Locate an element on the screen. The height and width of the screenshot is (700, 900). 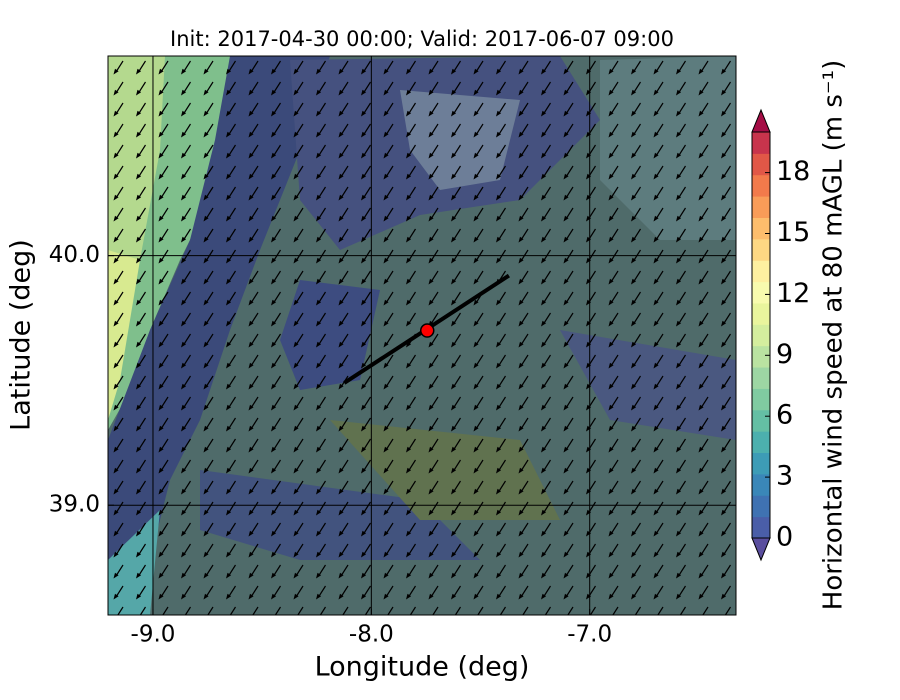
colorbar-tick-label: 18 is located at coordinates (793, 171).